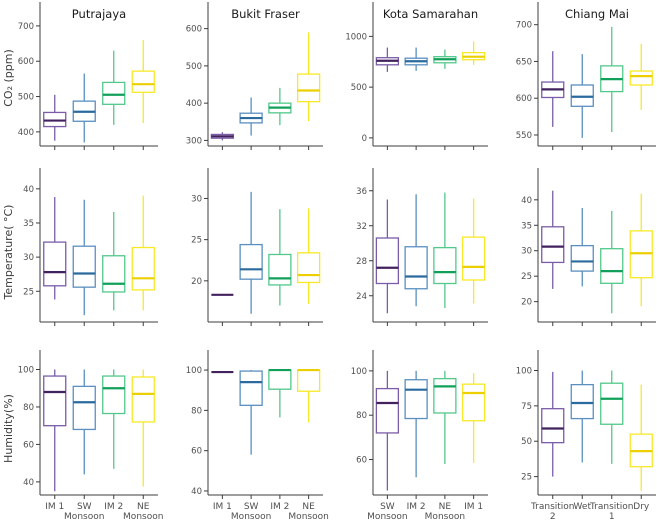 This screenshot has height=526, width=668. What do you see at coordinates (222, 507) in the screenshot?
I see `x-tick-label-im-1: IM 1` at bounding box center [222, 507].